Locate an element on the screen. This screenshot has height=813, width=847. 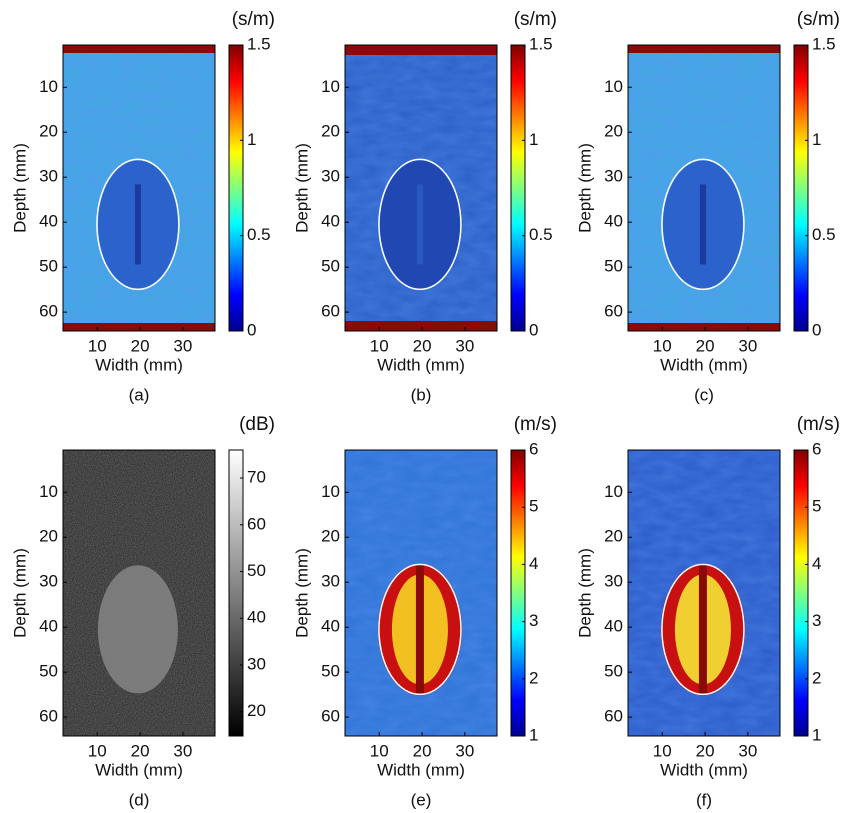
caption: (e) is located at coordinates (421, 799).